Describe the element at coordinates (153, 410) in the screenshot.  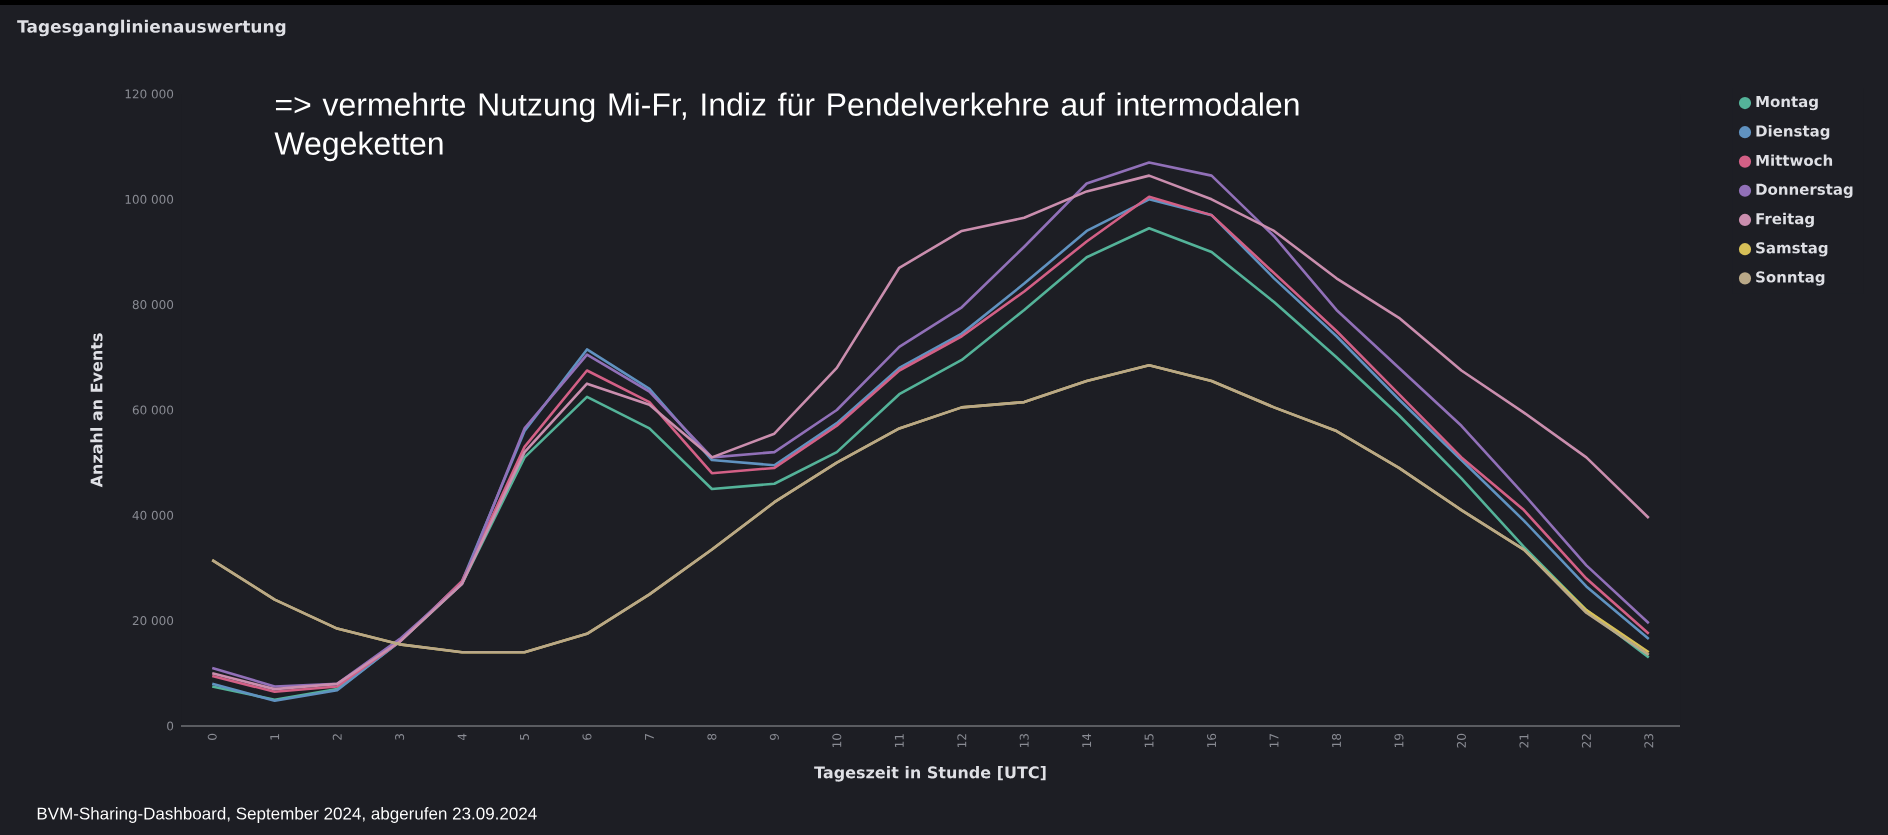
I see `y-tick-label: 60 000` at that location.